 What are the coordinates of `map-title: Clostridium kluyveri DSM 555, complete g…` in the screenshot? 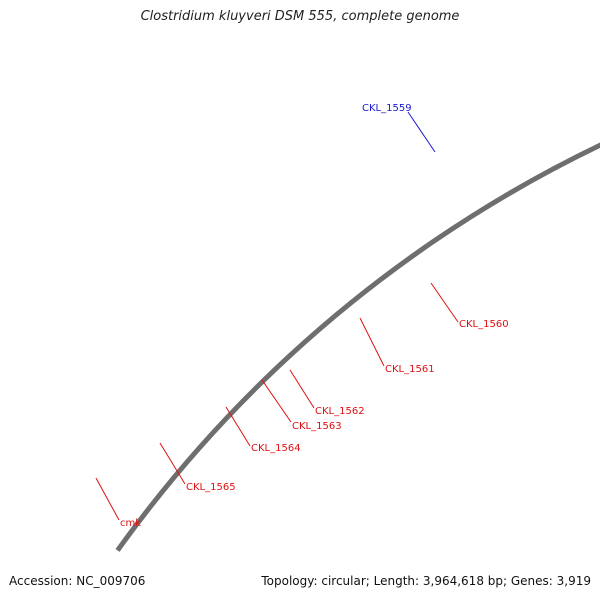 It's located at (300, 16).